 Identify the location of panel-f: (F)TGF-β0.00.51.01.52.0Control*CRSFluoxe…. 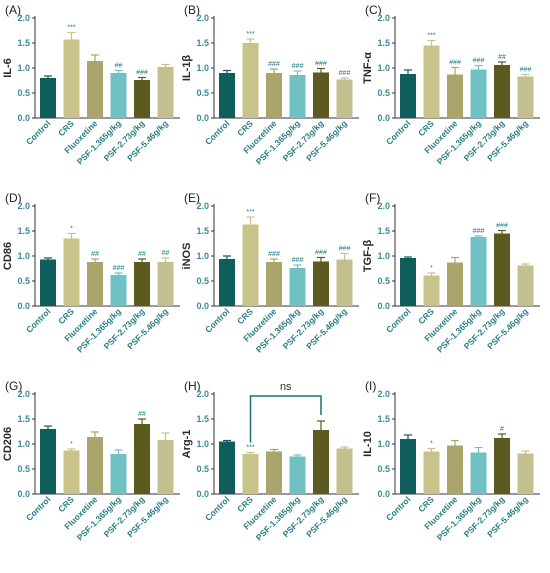
(451, 273).